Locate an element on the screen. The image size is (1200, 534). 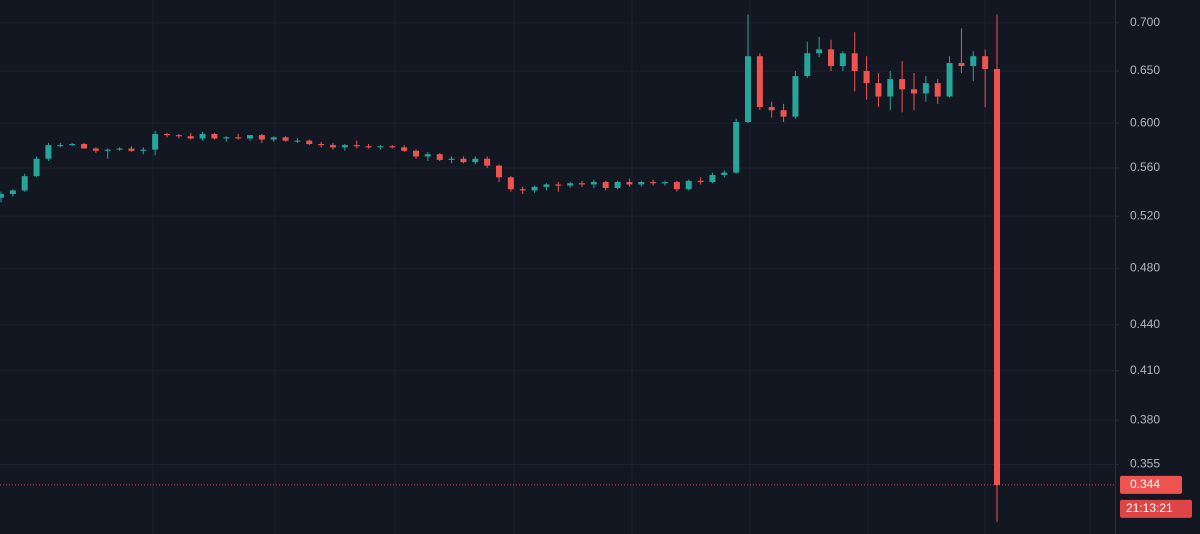
y-tick-label: 0.700 is located at coordinates (1145, 22).